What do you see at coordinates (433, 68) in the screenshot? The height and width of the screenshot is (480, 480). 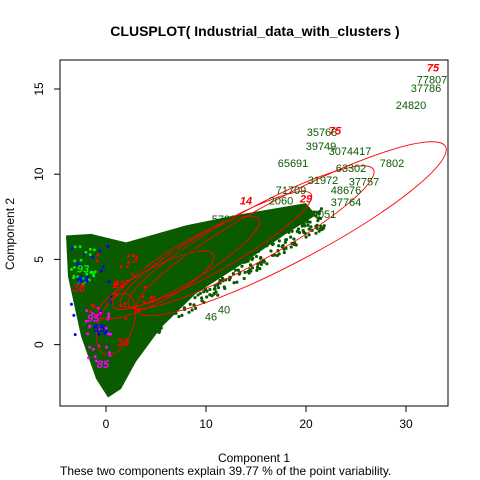 I see `point-label: 75` at bounding box center [433, 68].